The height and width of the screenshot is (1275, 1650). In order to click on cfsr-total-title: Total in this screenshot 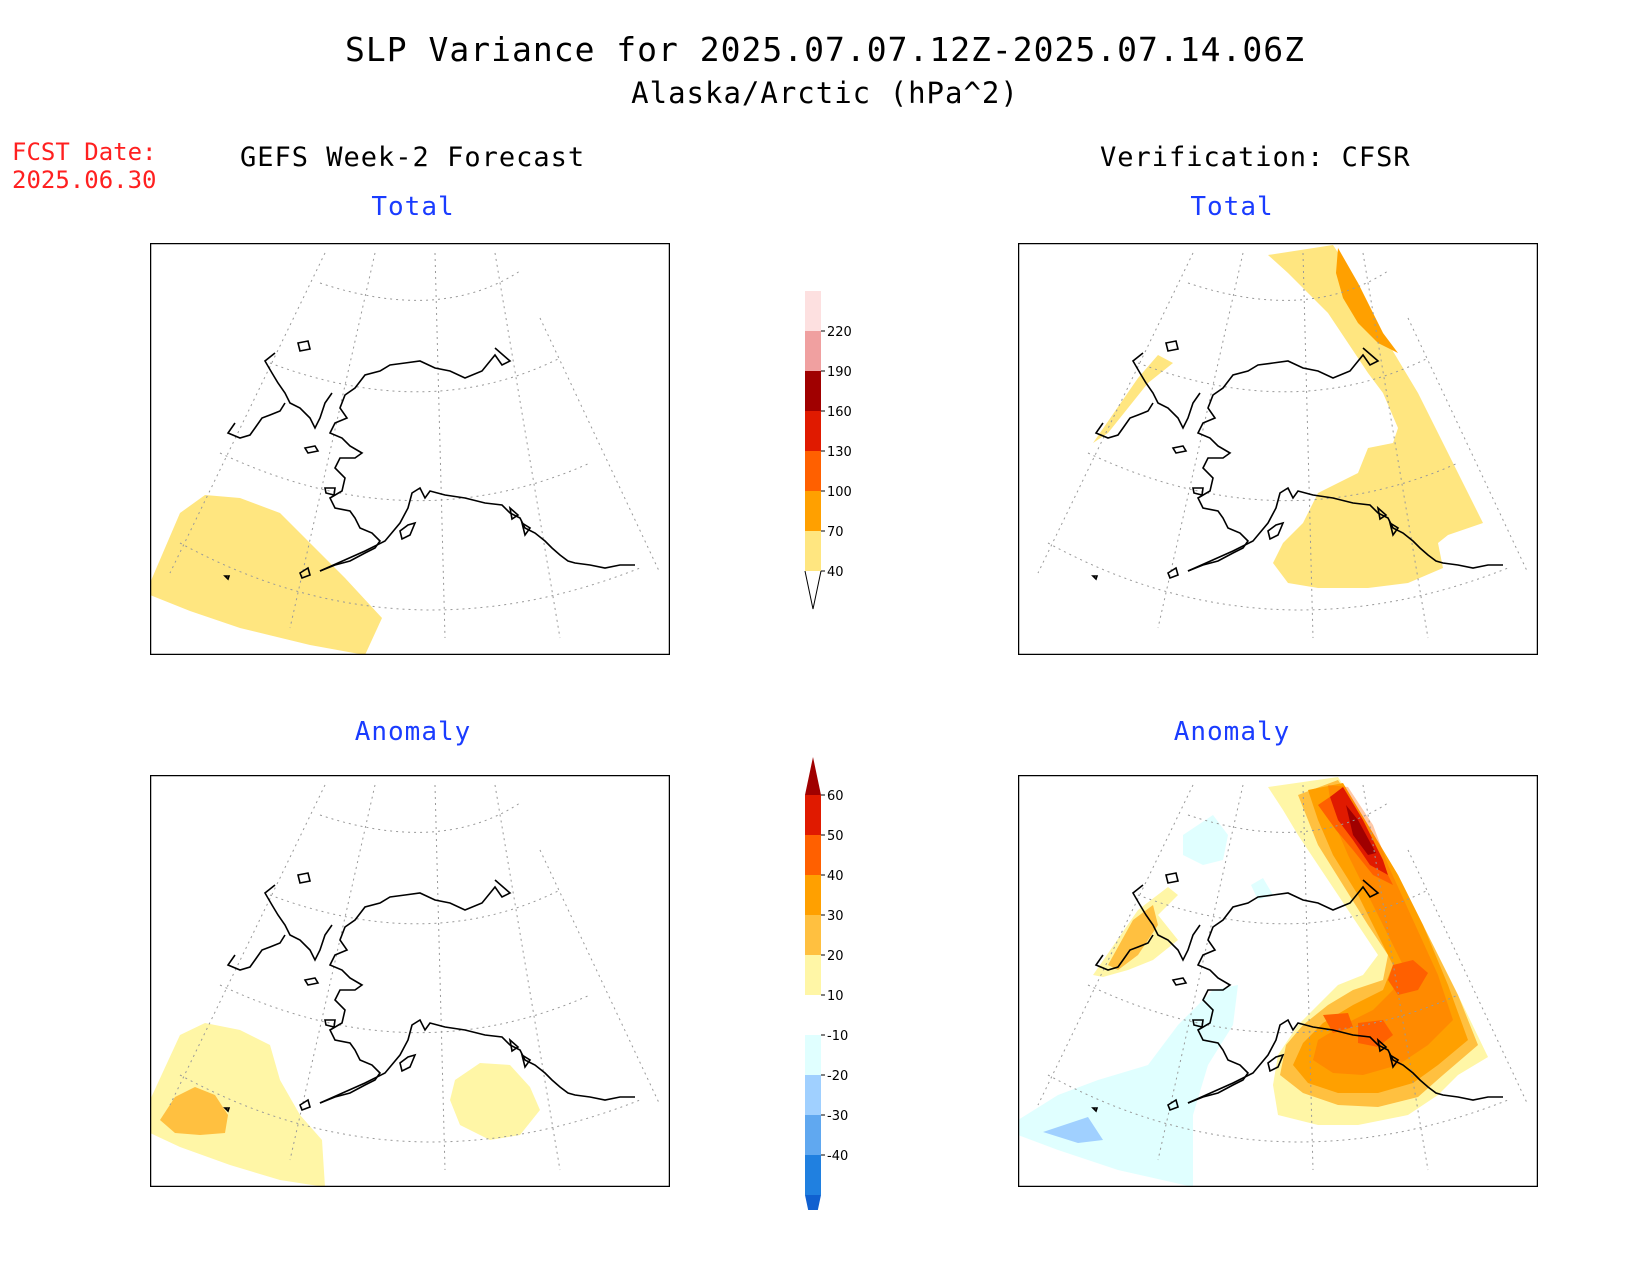, I will do `click(1232, 207)`.